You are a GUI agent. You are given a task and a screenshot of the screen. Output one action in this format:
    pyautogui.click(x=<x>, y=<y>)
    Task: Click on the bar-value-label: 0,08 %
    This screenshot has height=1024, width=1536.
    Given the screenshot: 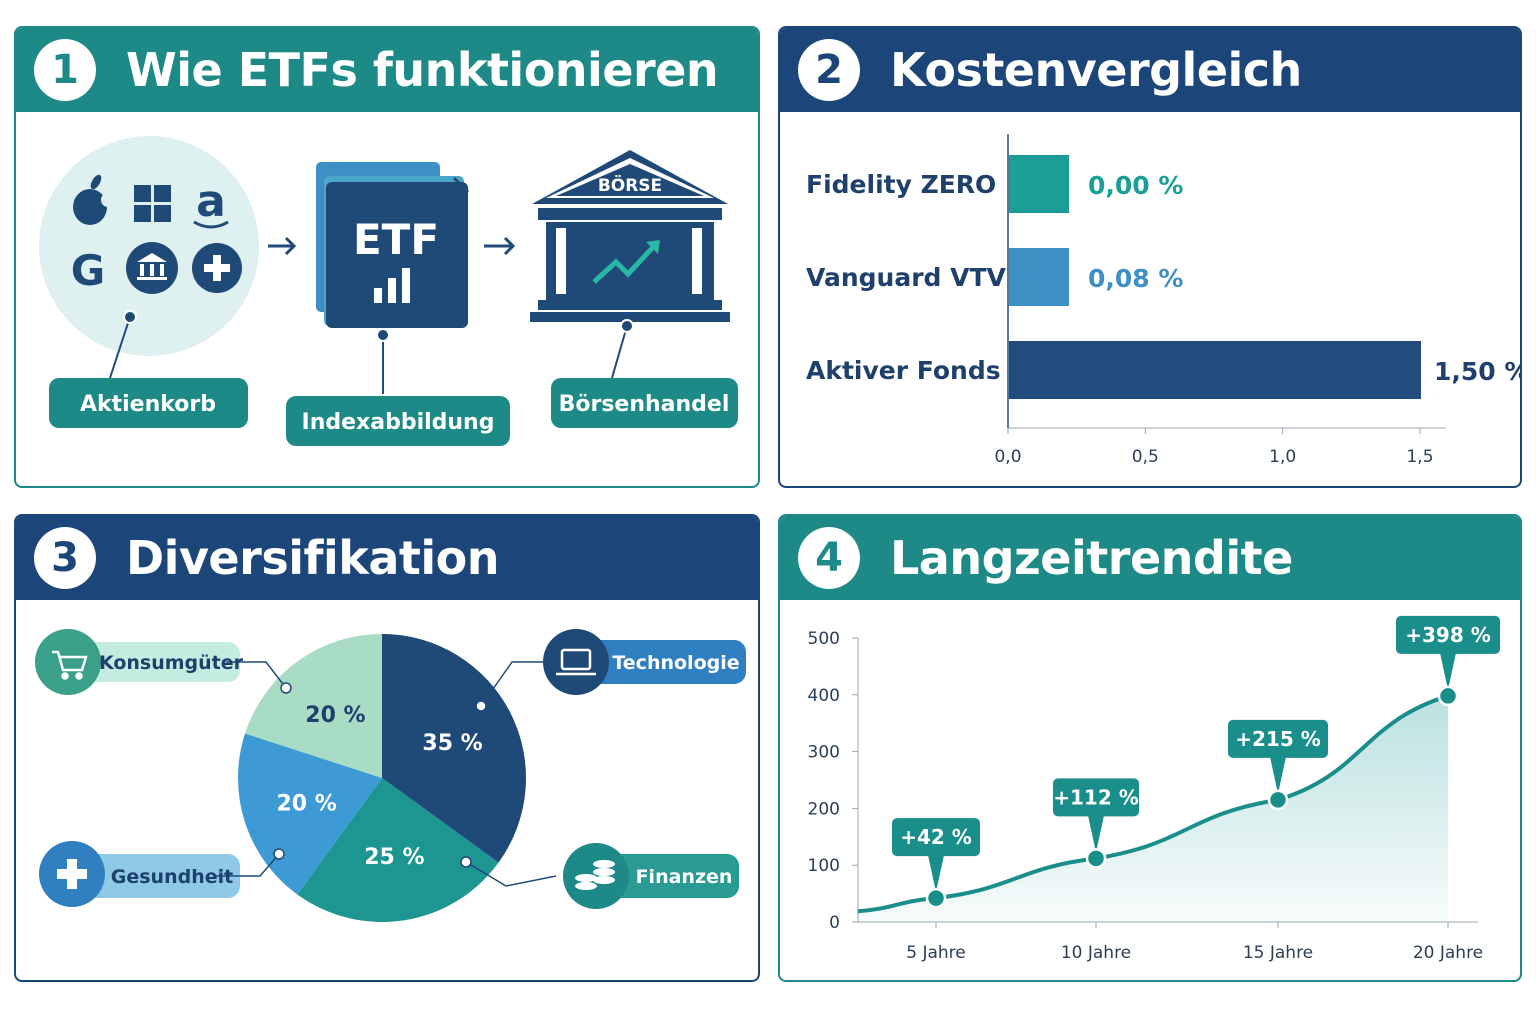 What is the action you would take?
    pyautogui.click(x=1135, y=278)
    